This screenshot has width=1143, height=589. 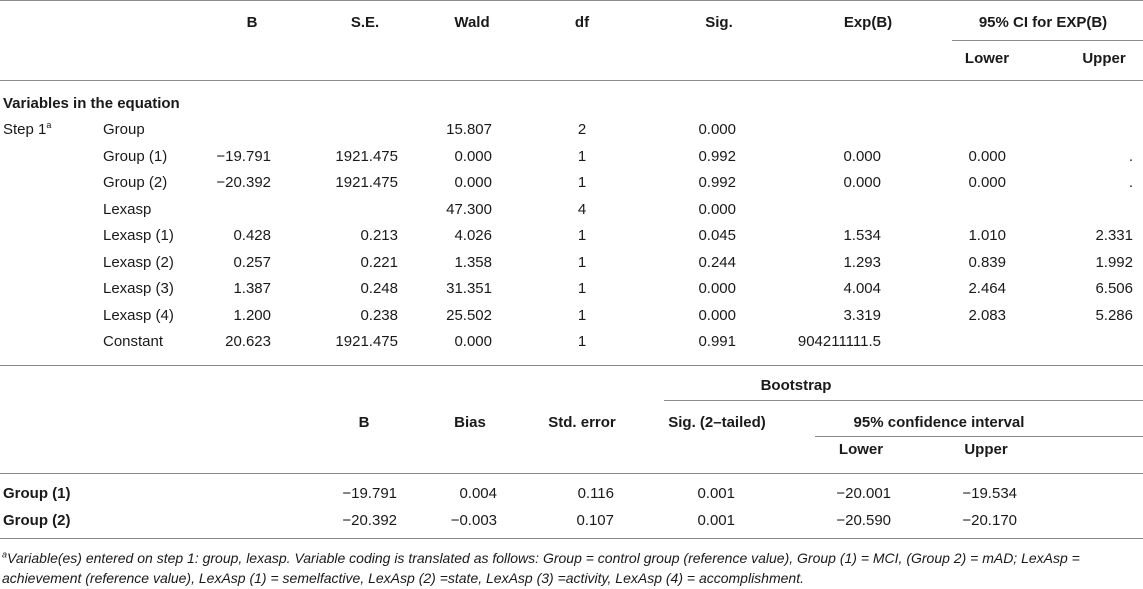 I want to click on header-expb: Exp(B), so click(x=868, y=22).